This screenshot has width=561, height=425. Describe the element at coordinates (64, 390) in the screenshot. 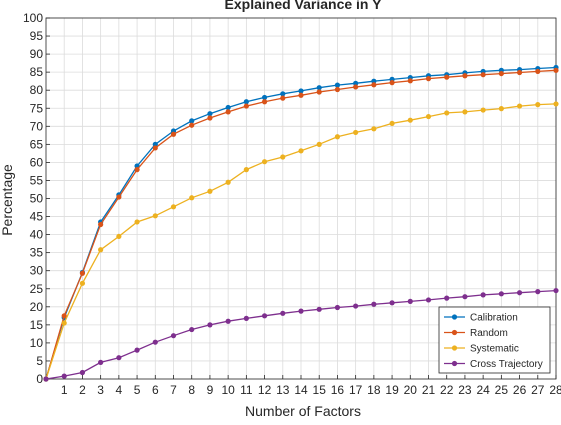

I see `x-tick-label: 1` at that location.